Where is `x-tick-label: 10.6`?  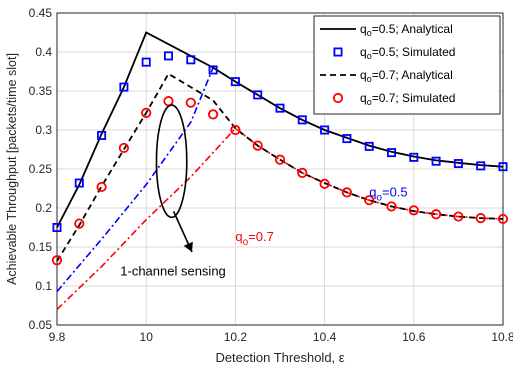
x-tick-label: 10.6 is located at coordinates (414, 337).